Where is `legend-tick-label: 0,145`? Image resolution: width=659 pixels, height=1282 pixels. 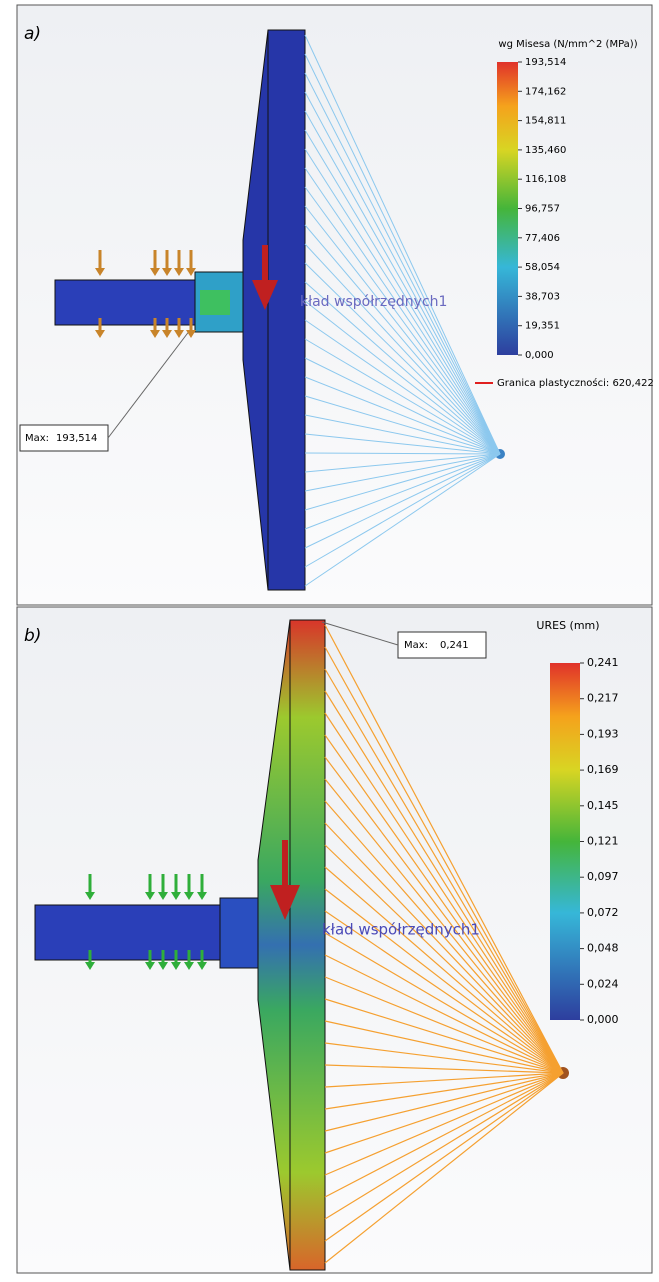 legend-tick-label: 0,145 is located at coordinates (603, 805).